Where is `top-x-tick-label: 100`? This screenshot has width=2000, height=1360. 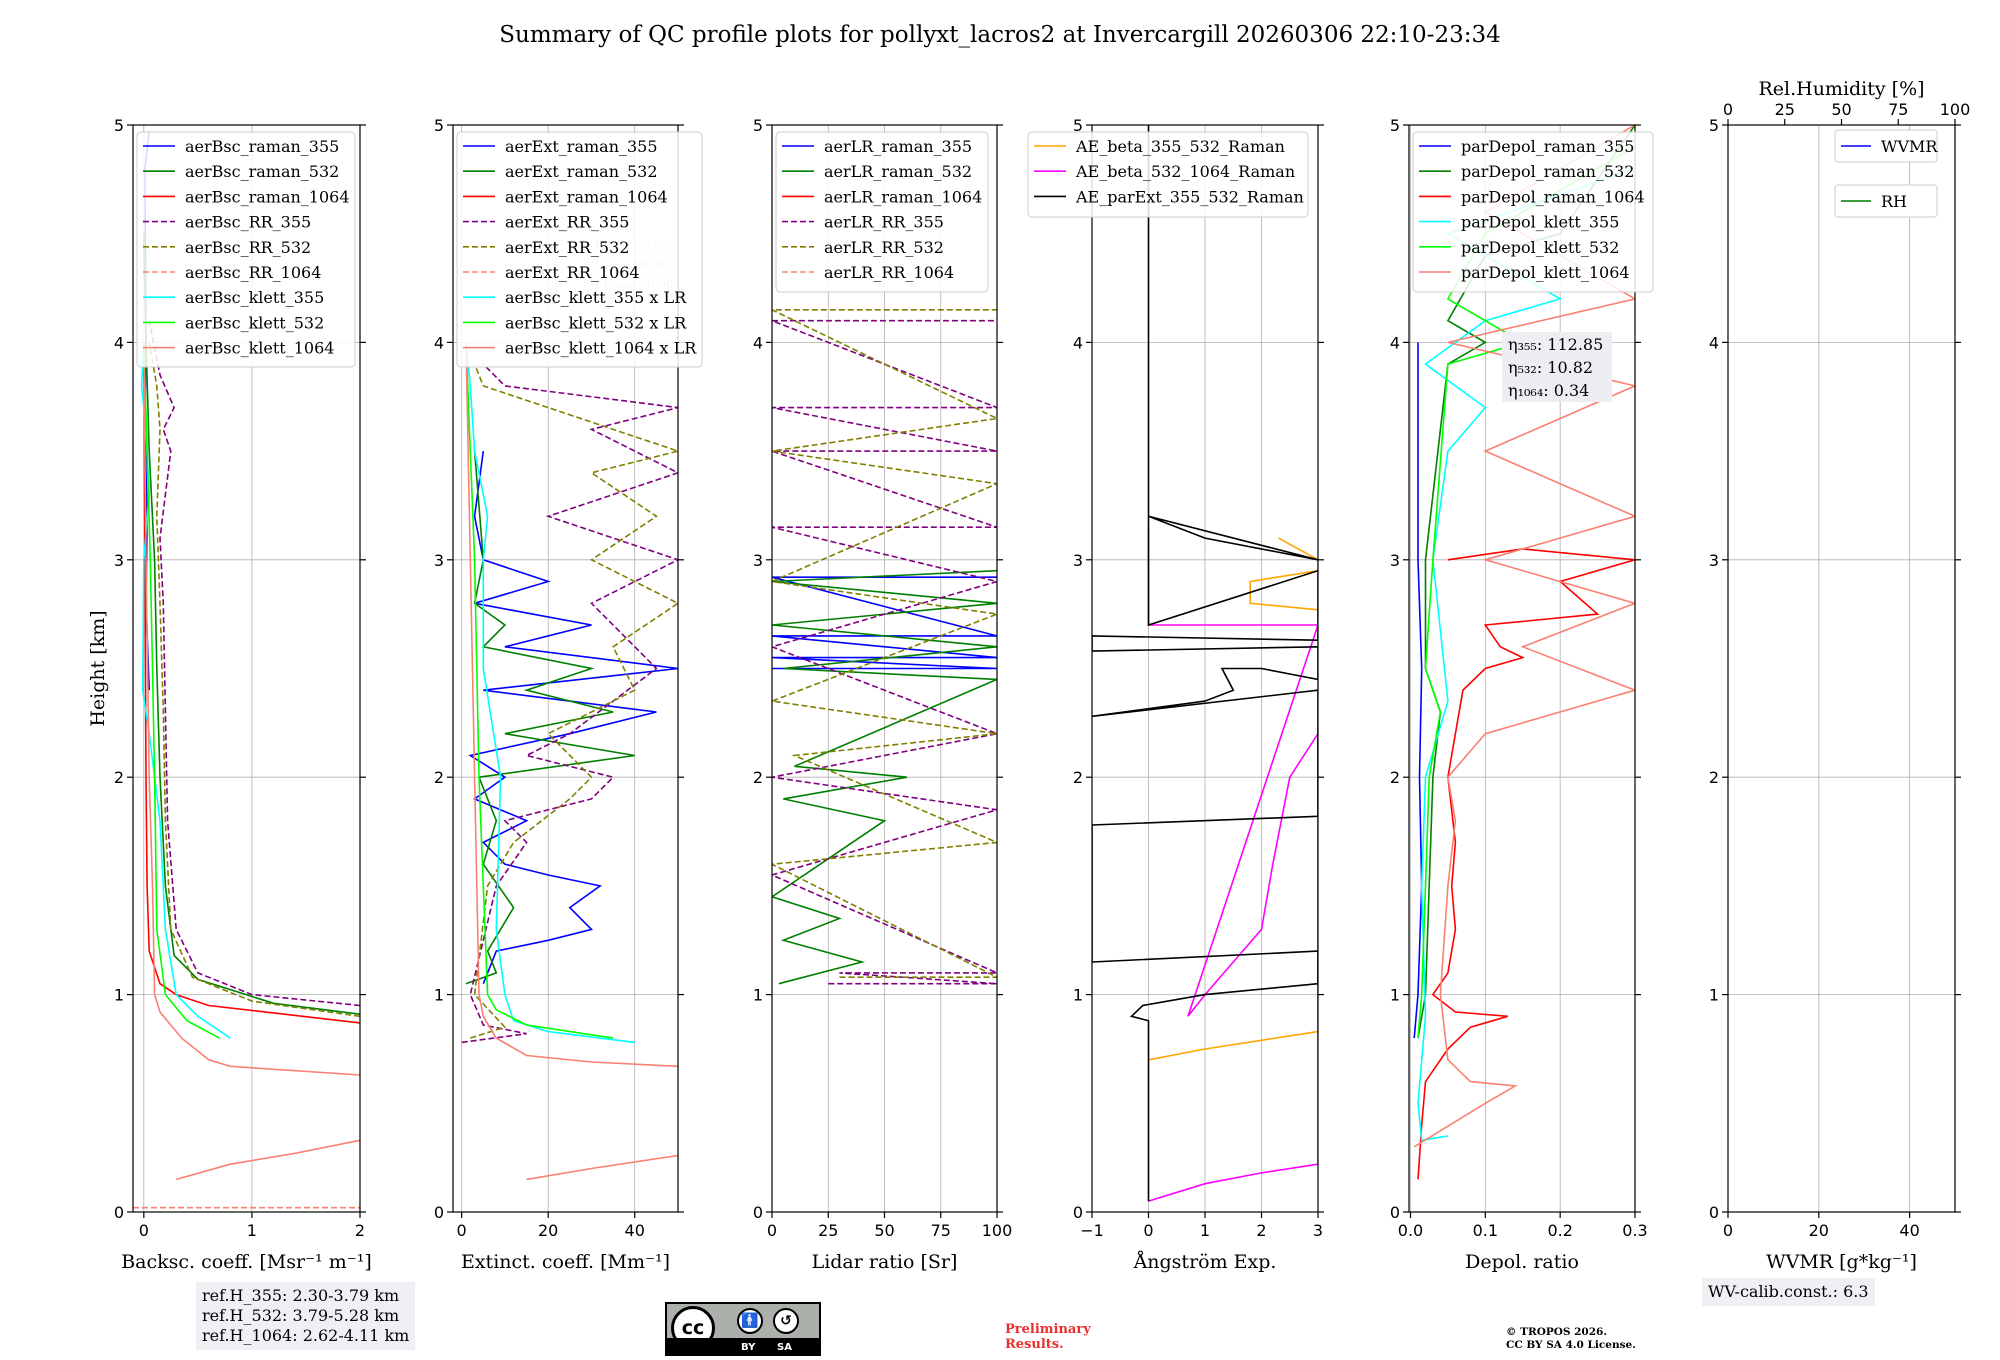 top-x-tick-label: 100 is located at coordinates (1955, 109).